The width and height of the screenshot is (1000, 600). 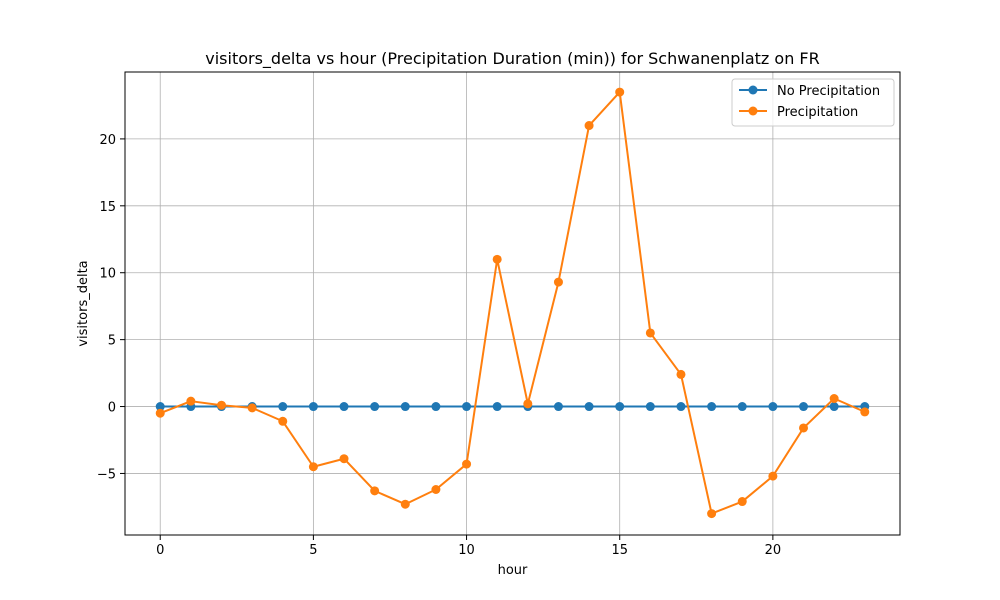 What do you see at coordinates (817, 112) in the screenshot?
I see `legend-label-precipitation: Precipitation` at bounding box center [817, 112].